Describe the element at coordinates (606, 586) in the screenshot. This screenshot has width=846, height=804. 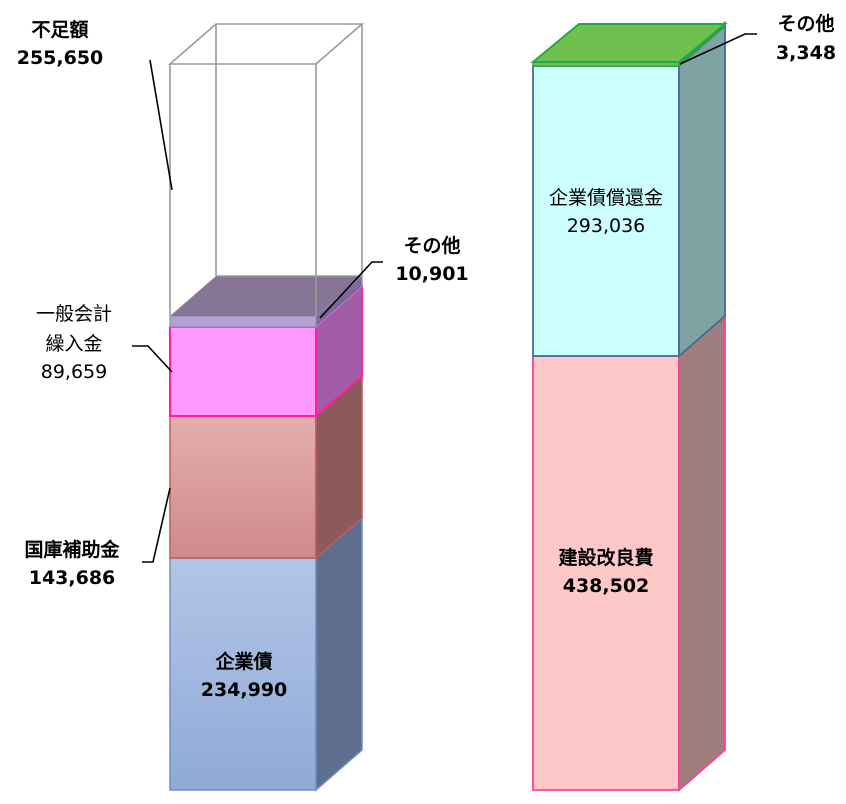
I see `label-right-construction-value: 438,502` at that location.